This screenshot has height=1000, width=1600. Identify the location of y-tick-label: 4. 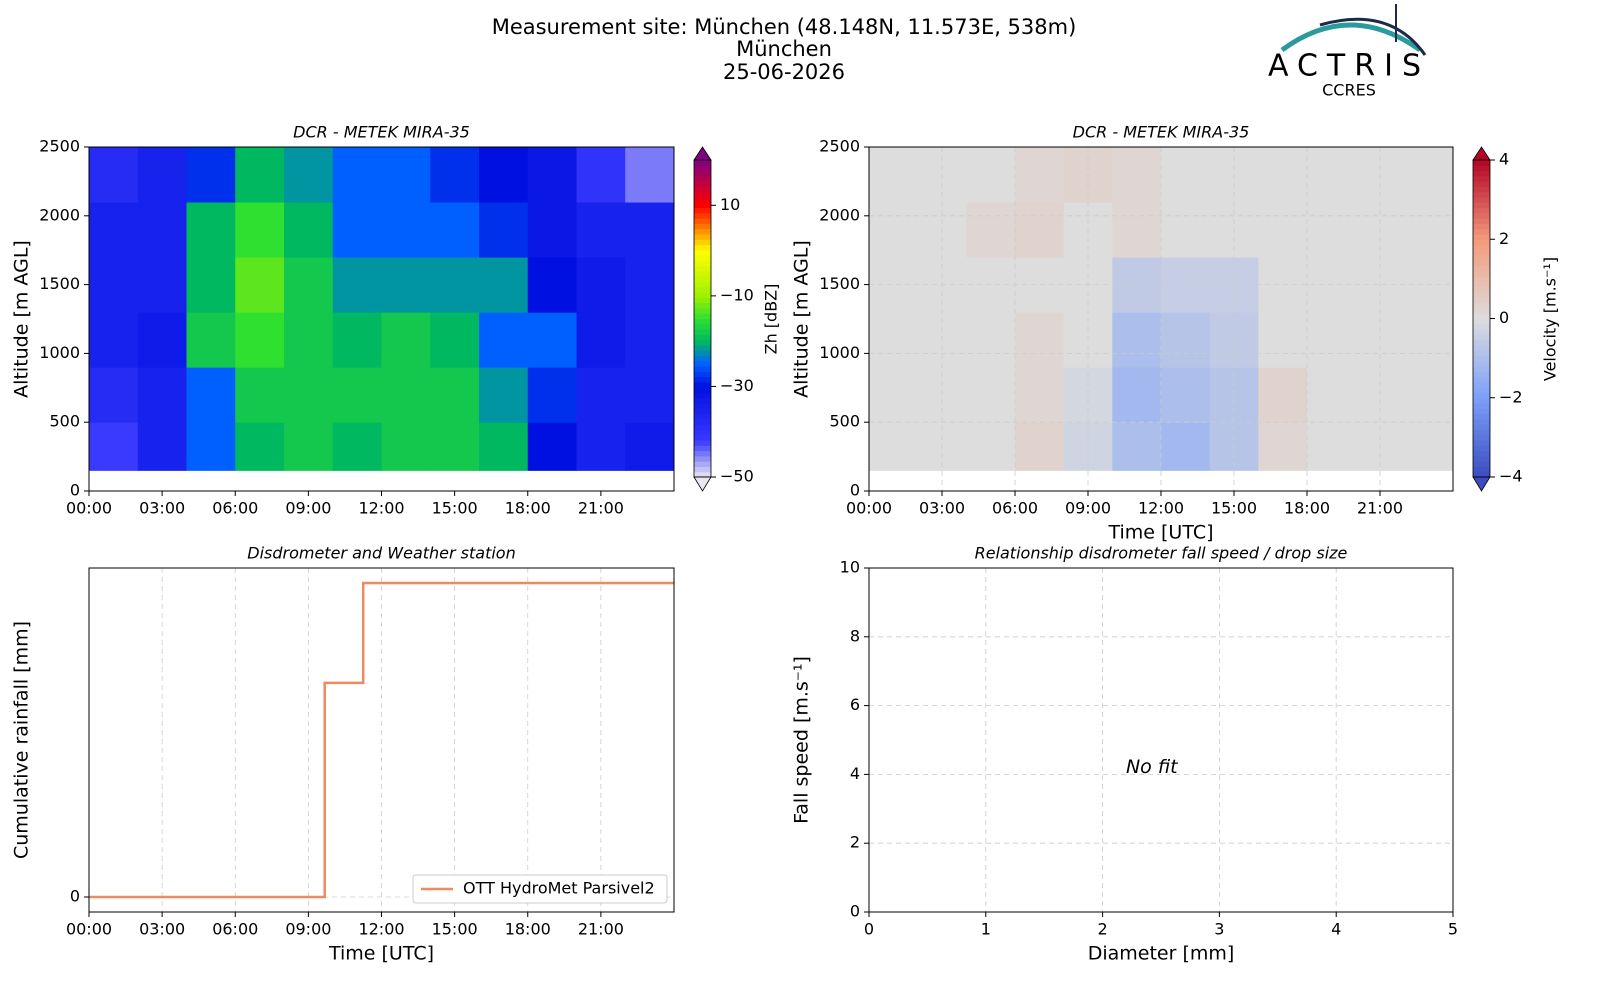
(855, 773).